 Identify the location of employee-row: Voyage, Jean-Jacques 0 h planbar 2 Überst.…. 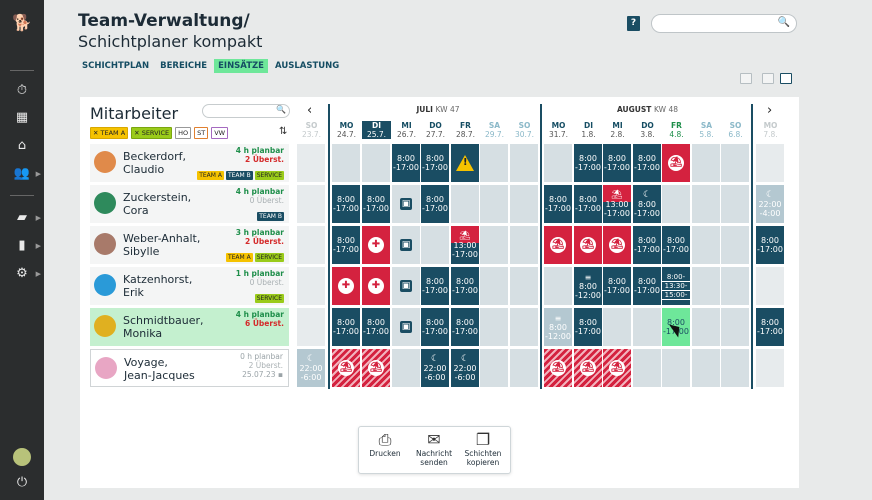
(189, 368).